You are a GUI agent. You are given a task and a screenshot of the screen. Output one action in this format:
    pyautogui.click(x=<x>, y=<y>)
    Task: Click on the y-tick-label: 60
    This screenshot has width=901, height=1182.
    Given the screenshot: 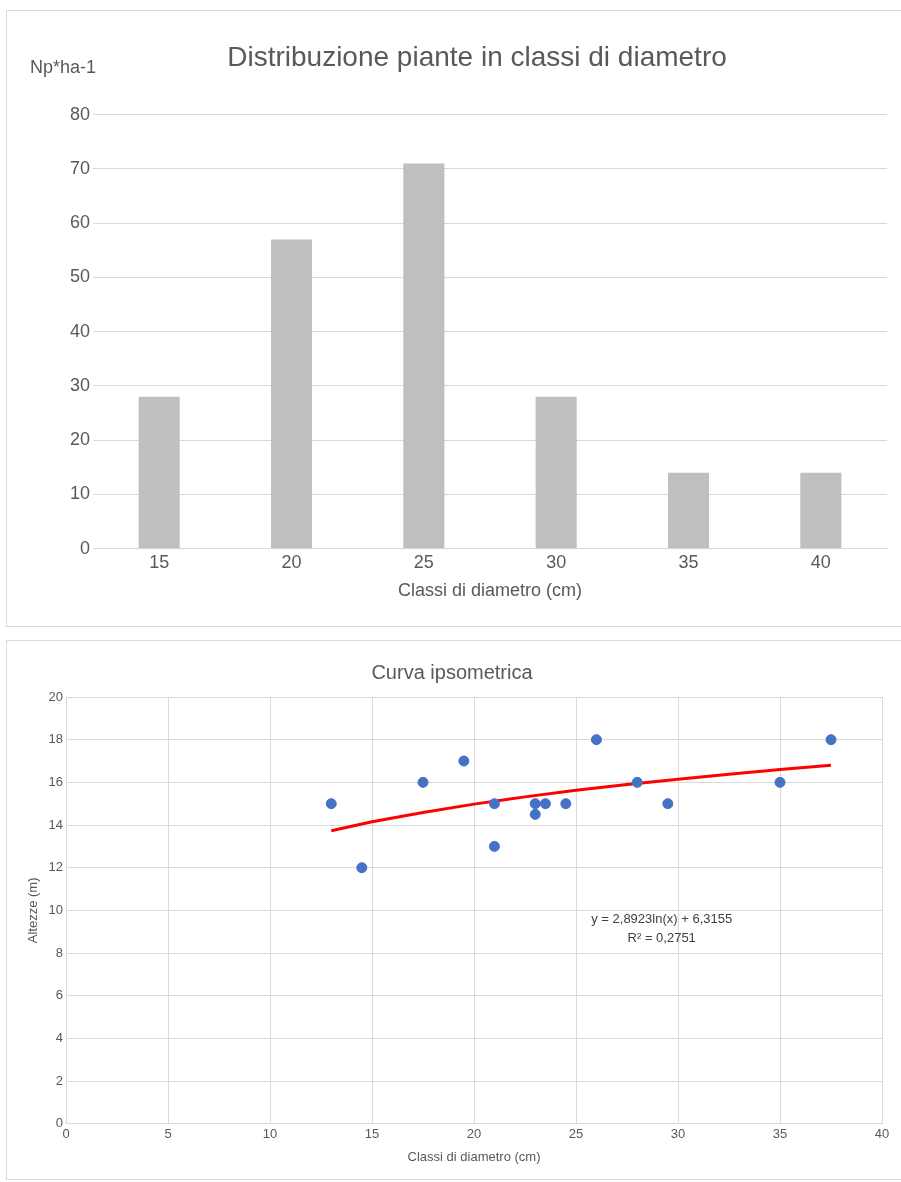 What is the action you would take?
    pyautogui.click(x=80, y=222)
    